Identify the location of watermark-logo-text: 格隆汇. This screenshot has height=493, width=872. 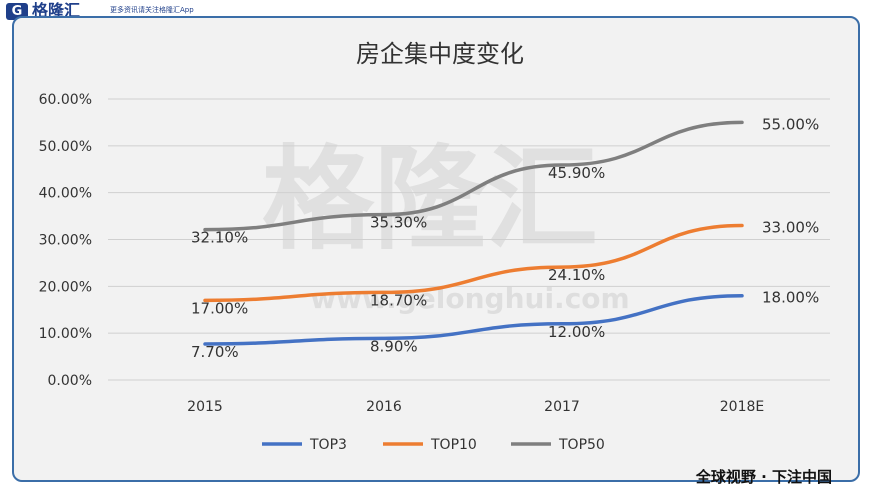
(430, 200).